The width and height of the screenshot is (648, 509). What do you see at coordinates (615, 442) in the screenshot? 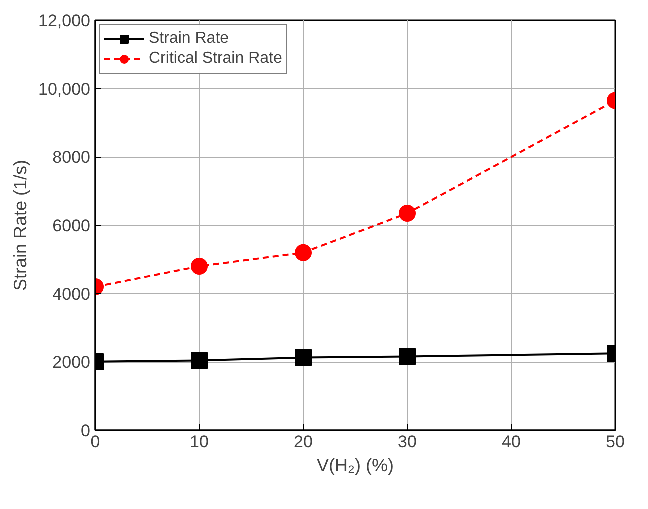
I see `x-tick-label: 50` at bounding box center [615, 442].